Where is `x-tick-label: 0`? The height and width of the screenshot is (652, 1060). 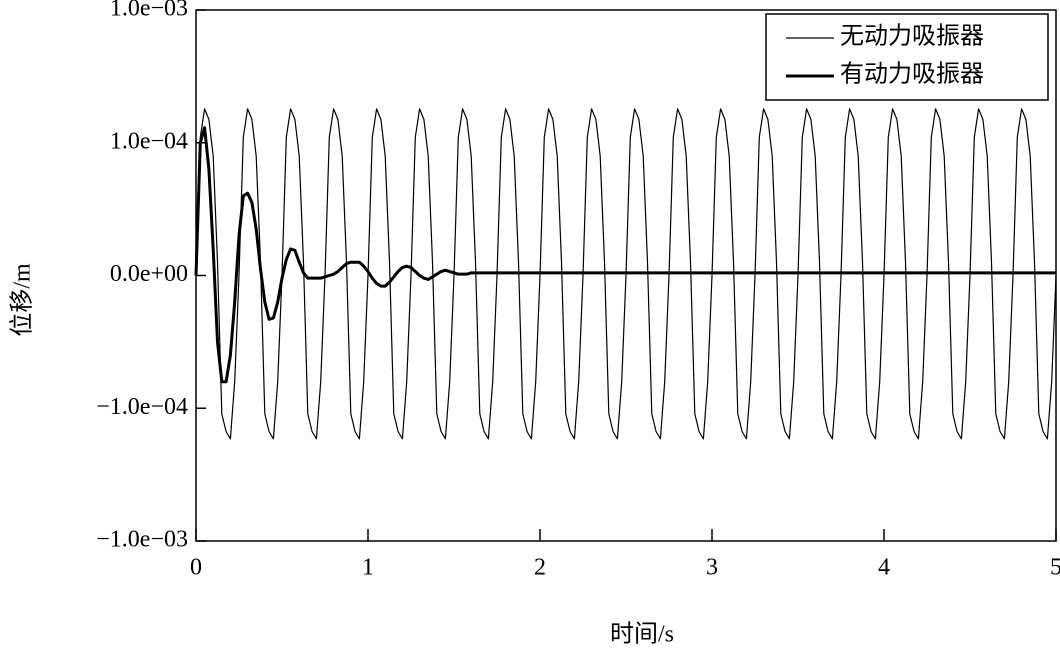 x-tick-label: 0 is located at coordinates (196, 568).